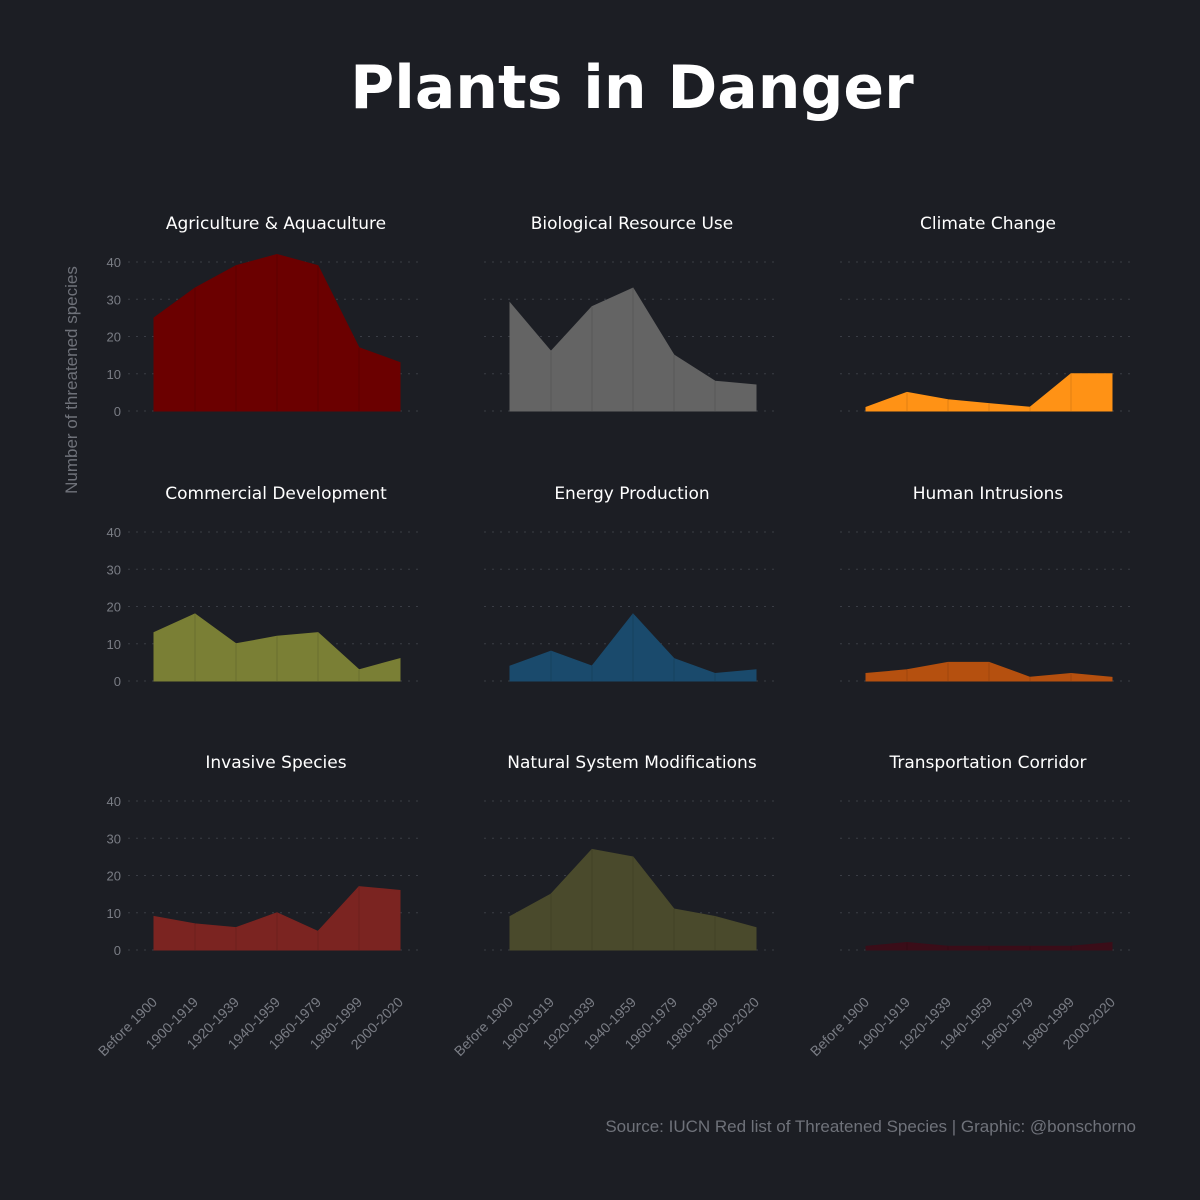 Image resolution: width=1200 pixels, height=1200 pixels. What do you see at coordinates (631, 494) in the screenshot?
I see `panel-title: Energy Production` at bounding box center [631, 494].